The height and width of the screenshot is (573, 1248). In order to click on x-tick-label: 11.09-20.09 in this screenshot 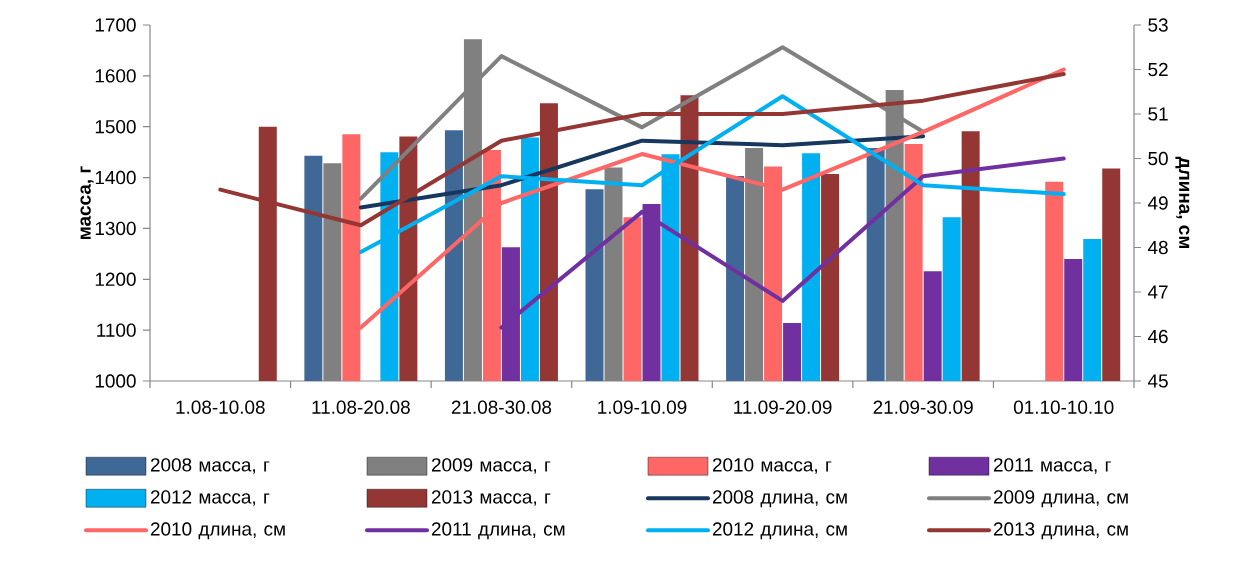, I will do `click(783, 407)`.